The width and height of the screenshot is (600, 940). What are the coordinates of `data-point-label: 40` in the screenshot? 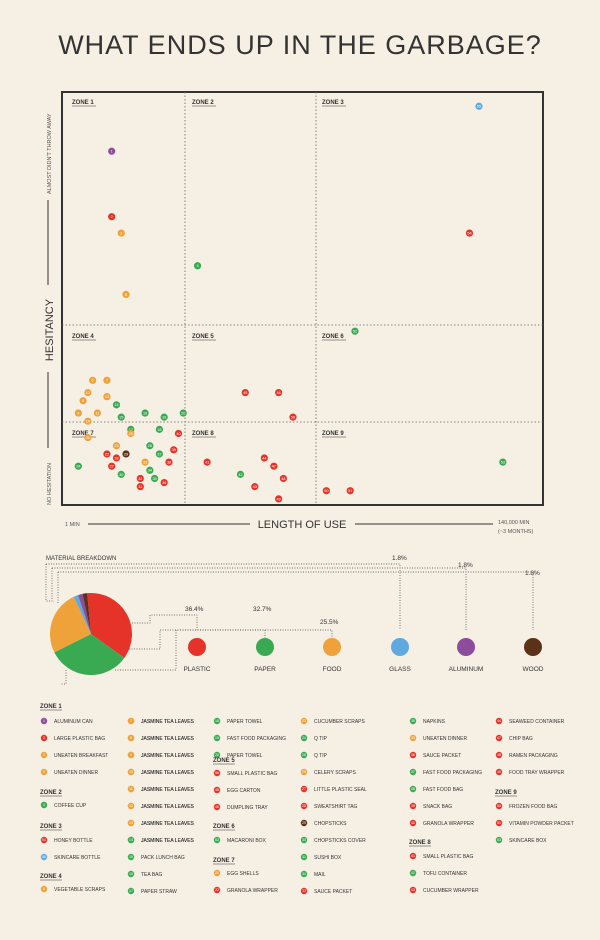 It's located at (178, 434).